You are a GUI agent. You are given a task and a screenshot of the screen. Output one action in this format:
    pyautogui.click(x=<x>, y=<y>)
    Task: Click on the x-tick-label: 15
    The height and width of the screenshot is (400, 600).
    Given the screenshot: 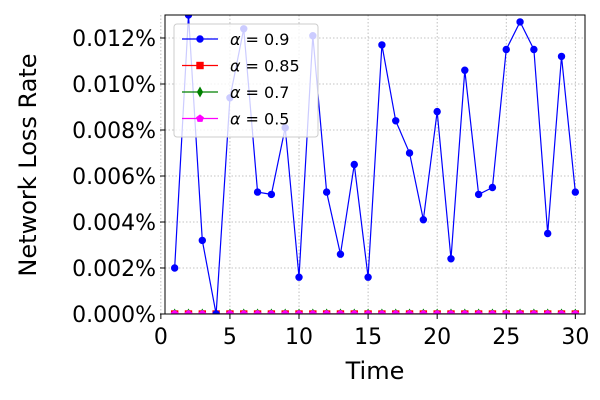 What is the action you would take?
    pyautogui.click(x=368, y=337)
    